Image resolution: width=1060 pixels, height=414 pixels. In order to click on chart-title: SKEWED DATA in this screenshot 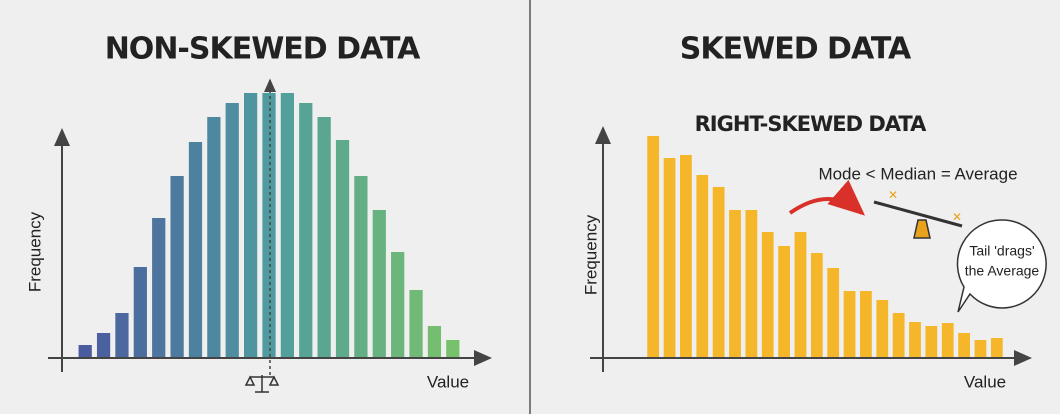, I will do `click(796, 49)`.